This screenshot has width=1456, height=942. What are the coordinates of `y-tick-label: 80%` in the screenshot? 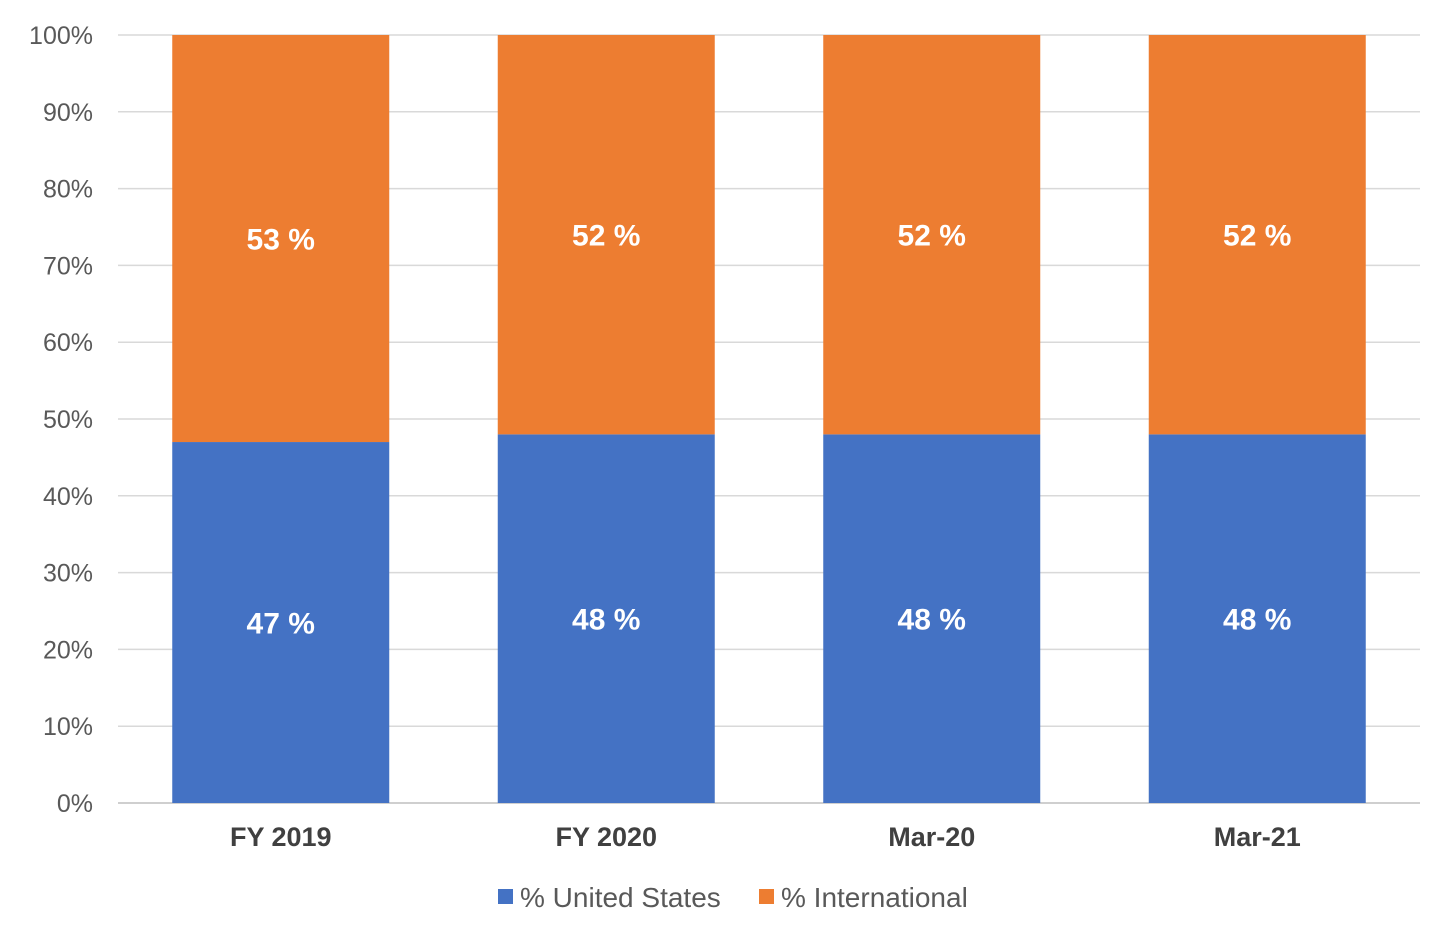 It's located at (68, 190).